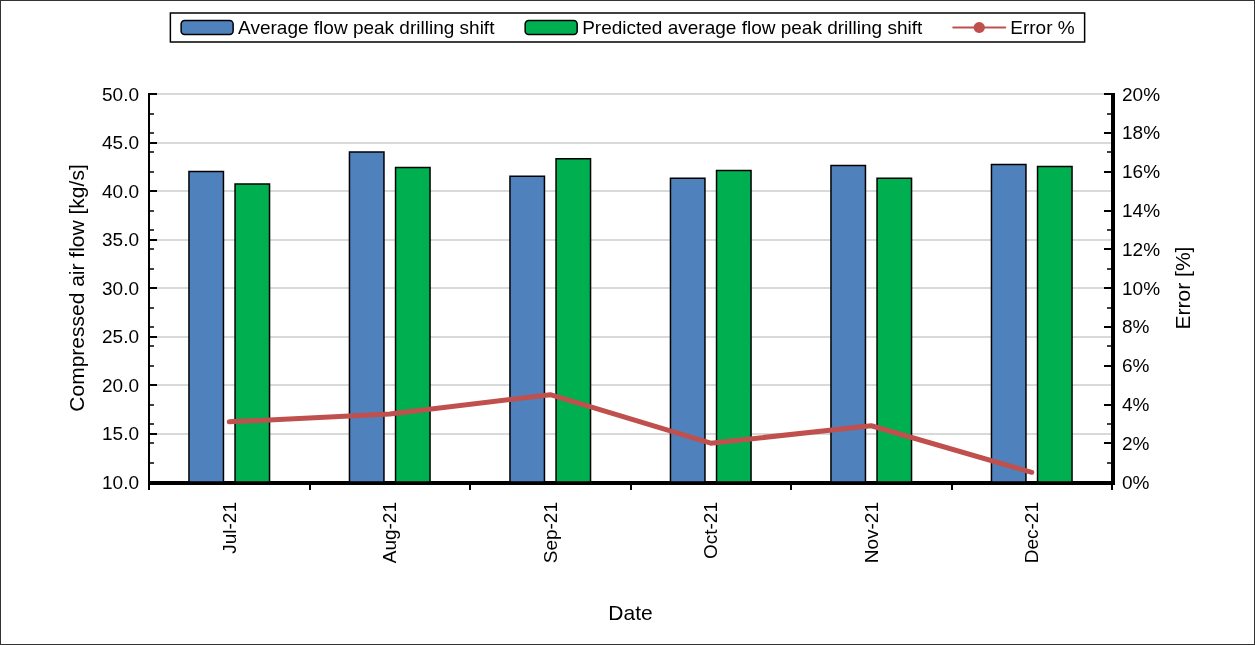 Image resolution: width=1255 pixels, height=645 pixels. I want to click on x-tick-label: Dec-21, so click(1032, 533).